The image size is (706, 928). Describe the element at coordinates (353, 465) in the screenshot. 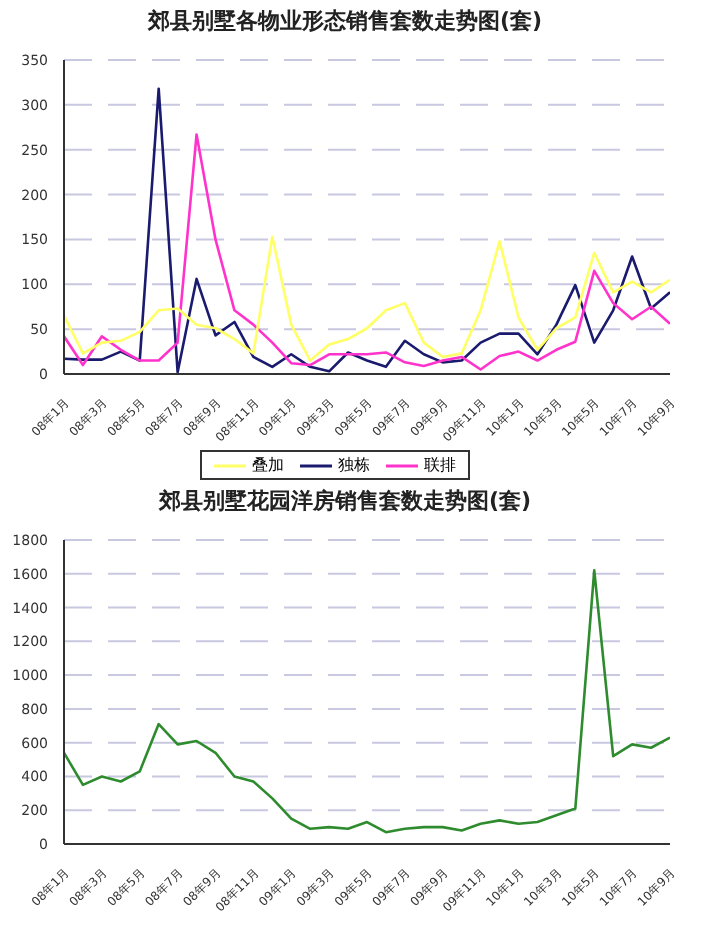

I see `legend-label: 独栋` at that location.